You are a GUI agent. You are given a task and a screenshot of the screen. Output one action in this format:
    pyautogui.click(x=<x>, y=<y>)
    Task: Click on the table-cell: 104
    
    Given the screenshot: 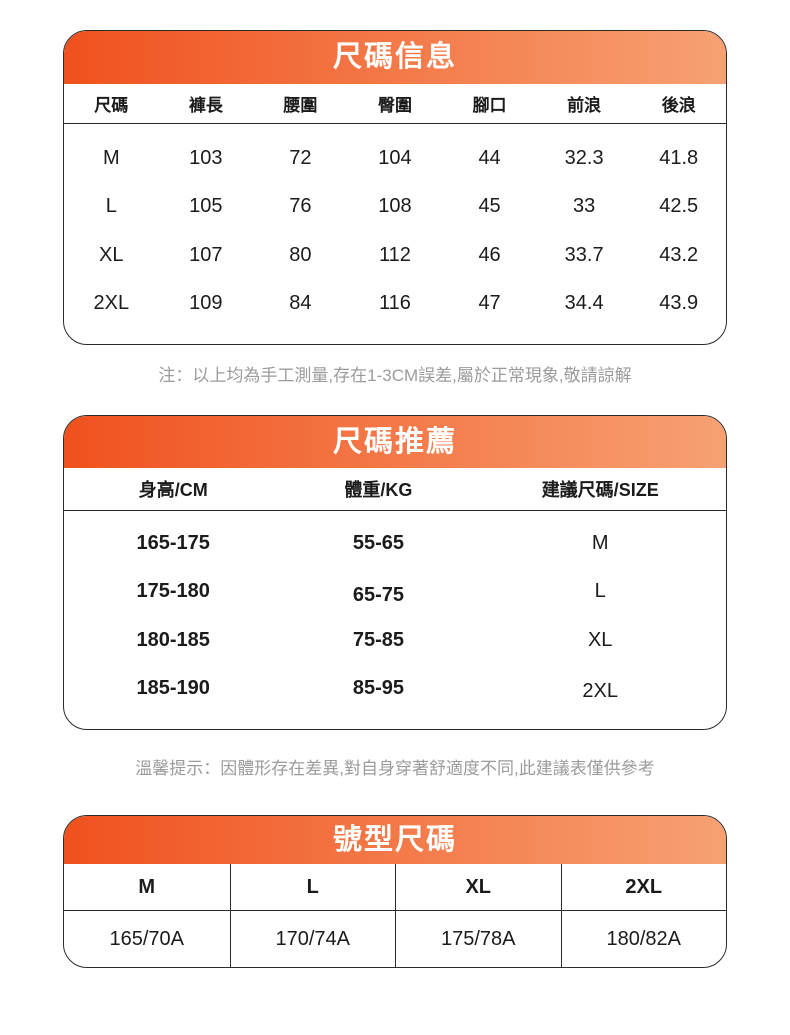 What is the action you would take?
    pyautogui.click(x=395, y=157)
    